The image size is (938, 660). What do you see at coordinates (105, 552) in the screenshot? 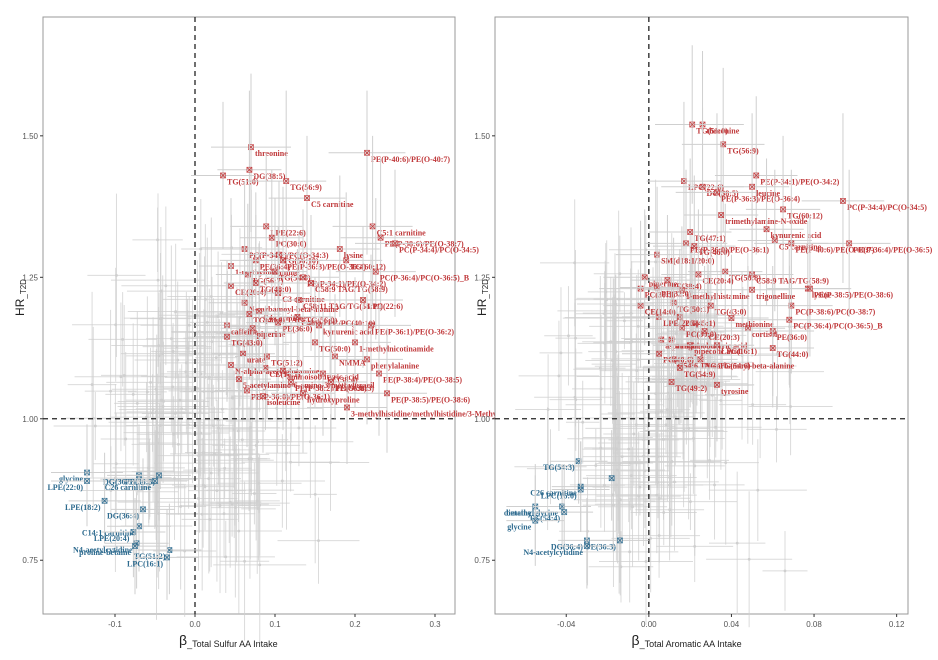
I see `point-label: proline-betaine` at bounding box center [105, 552].